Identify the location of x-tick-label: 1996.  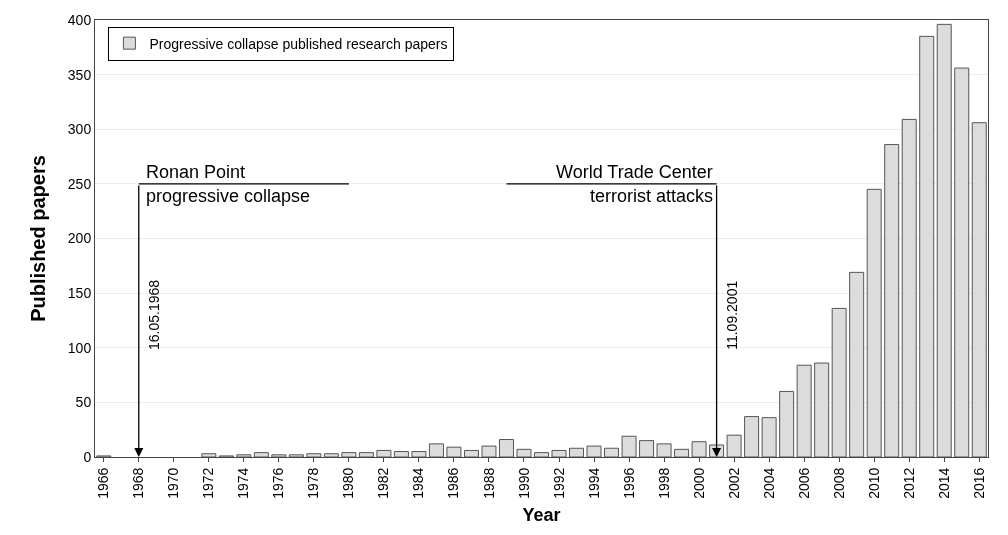
(628, 483).